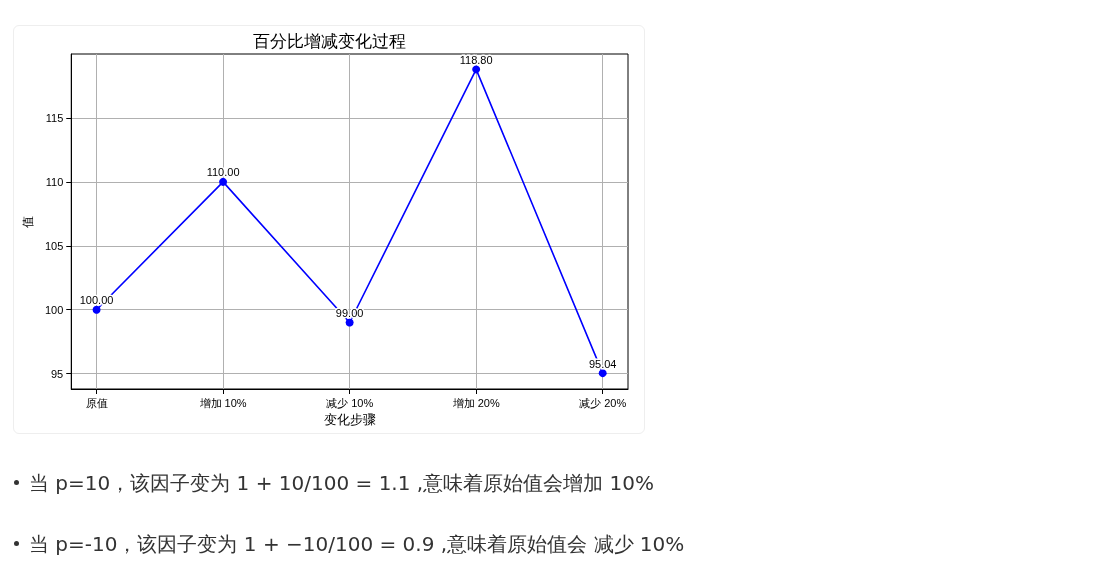 The image size is (1117, 583). What do you see at coordinates (476, 59) in the screenshot?
I see `data-label: 118.80` at bounding box center [476, 59].